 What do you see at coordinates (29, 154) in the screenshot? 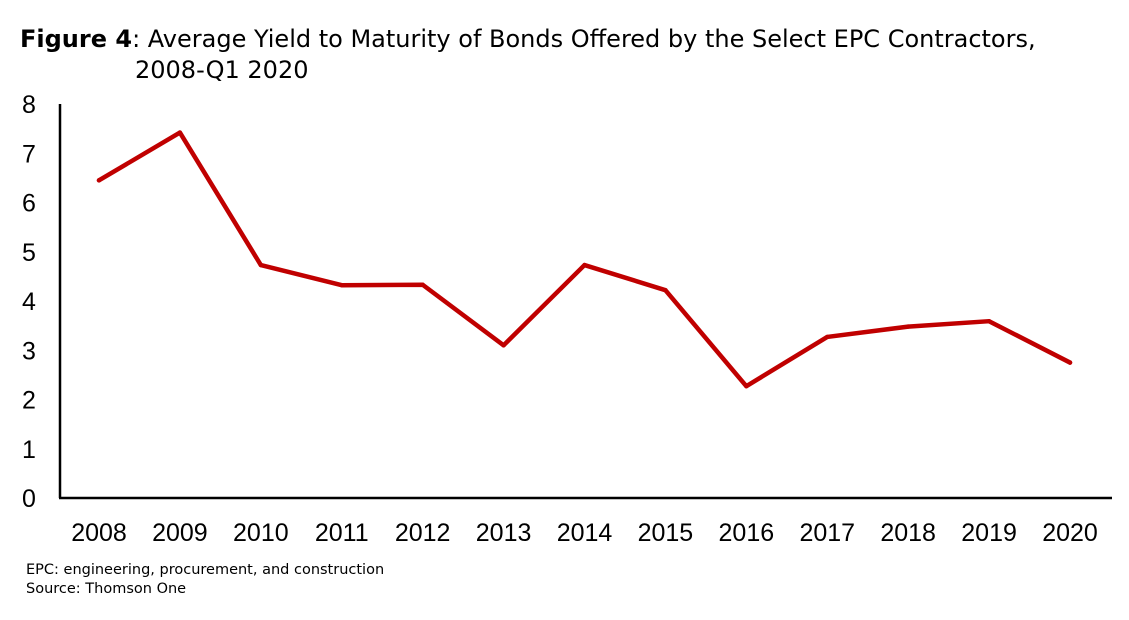
I see `y-tick-label: 7` at bounding box center [29, 154].